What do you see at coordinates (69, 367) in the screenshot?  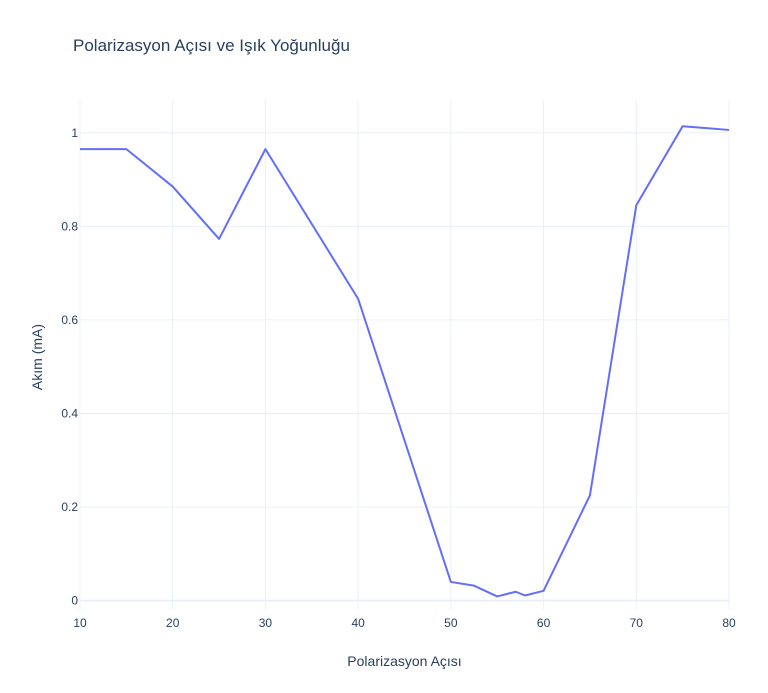 I see `y-tick-labels: 0 0.2 0.4 0.6 0.8 1` at bounding box center [69, 367].